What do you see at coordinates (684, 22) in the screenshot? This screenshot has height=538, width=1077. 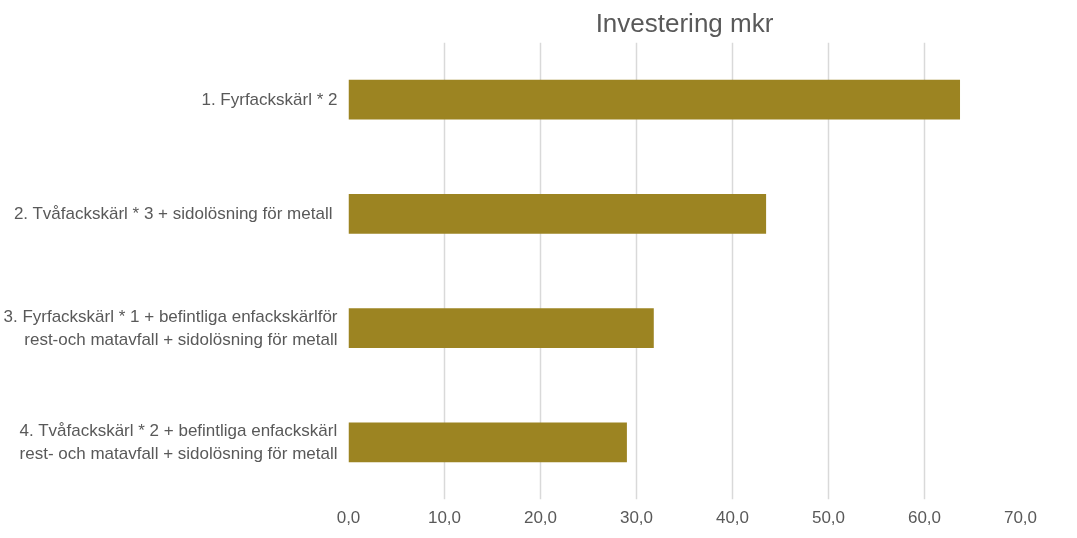 I see `chart-title: Investering mkr` at bounding box center [684, 22].